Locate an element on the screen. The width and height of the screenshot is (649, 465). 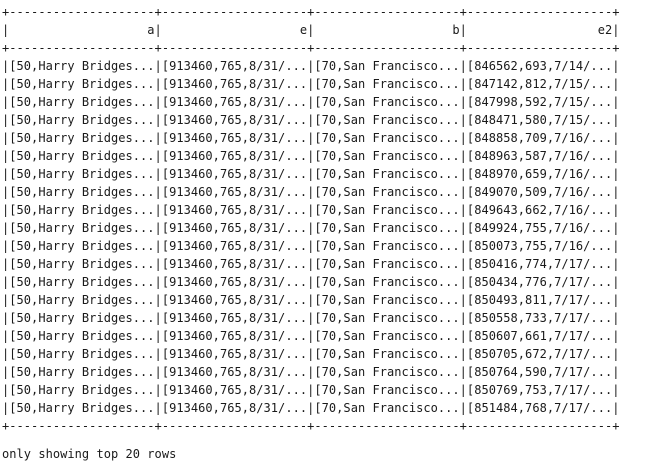
table-header-row: | a| e| b| e2| is located at coordinates (311, 30).